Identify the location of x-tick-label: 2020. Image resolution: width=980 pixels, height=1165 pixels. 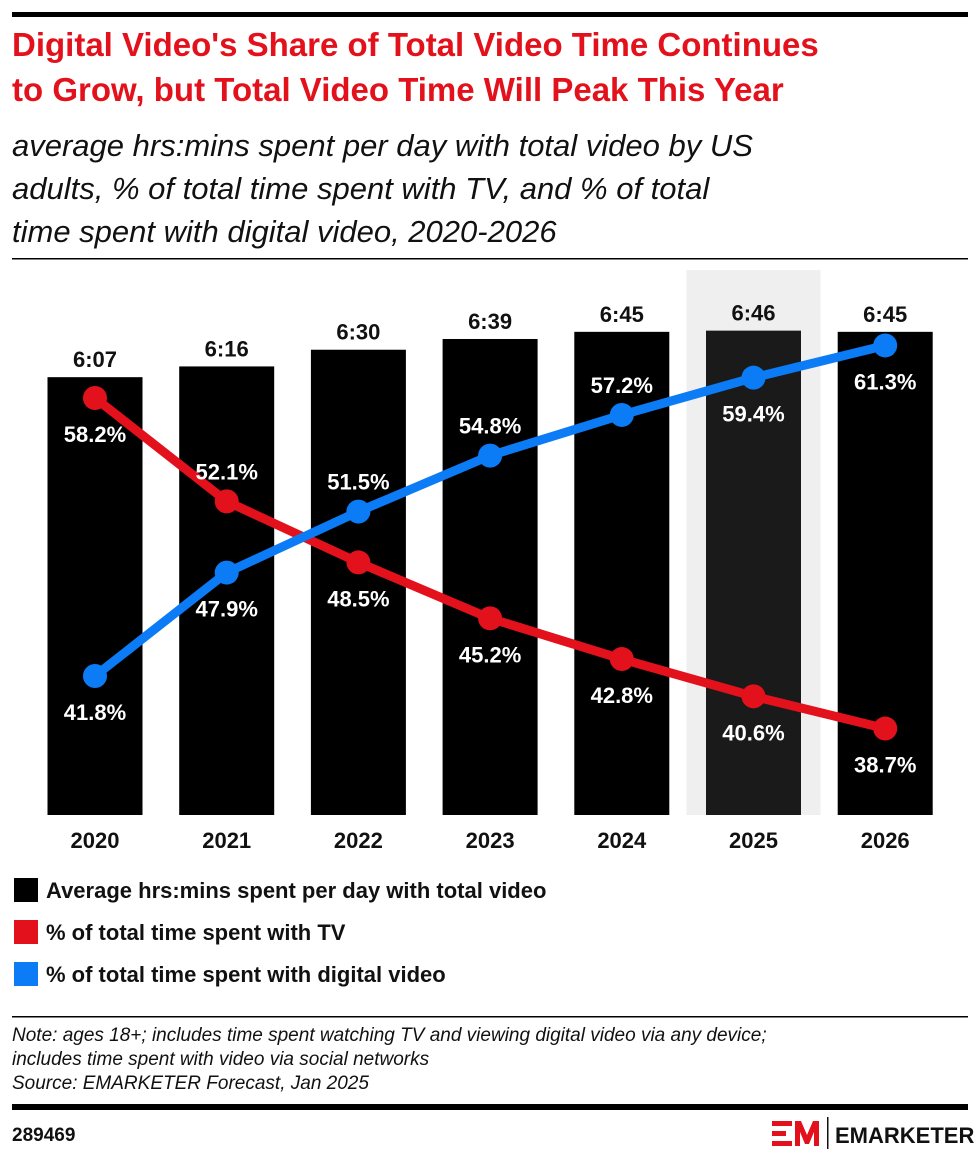
(95, 840).